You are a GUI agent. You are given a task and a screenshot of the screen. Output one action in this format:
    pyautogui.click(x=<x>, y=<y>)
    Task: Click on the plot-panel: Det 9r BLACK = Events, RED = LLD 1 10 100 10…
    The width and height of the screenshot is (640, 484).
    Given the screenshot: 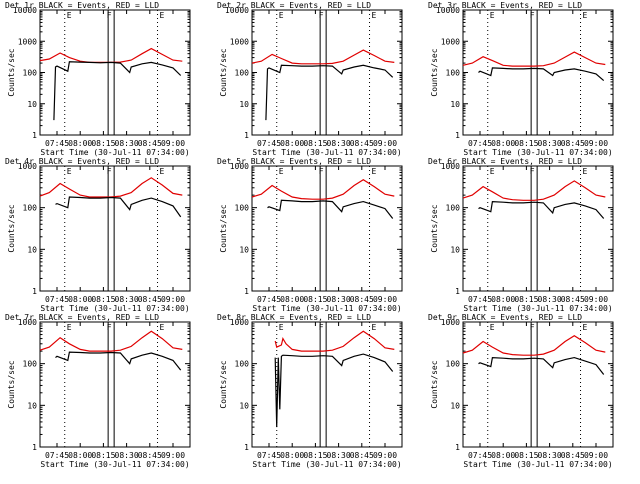 What is the action you would take?
    pyautogui.click(x=521, y=391)
    